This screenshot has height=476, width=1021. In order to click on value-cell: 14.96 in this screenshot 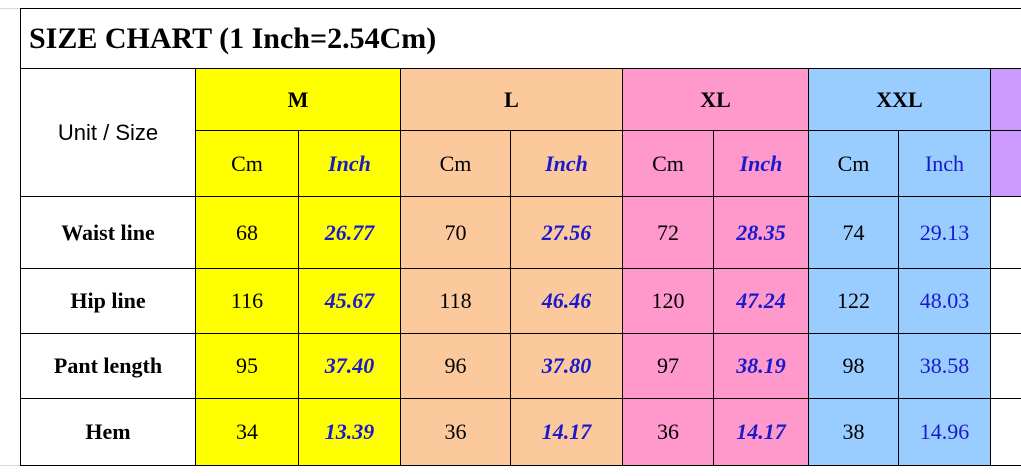, I will do `click(944, 432)`.